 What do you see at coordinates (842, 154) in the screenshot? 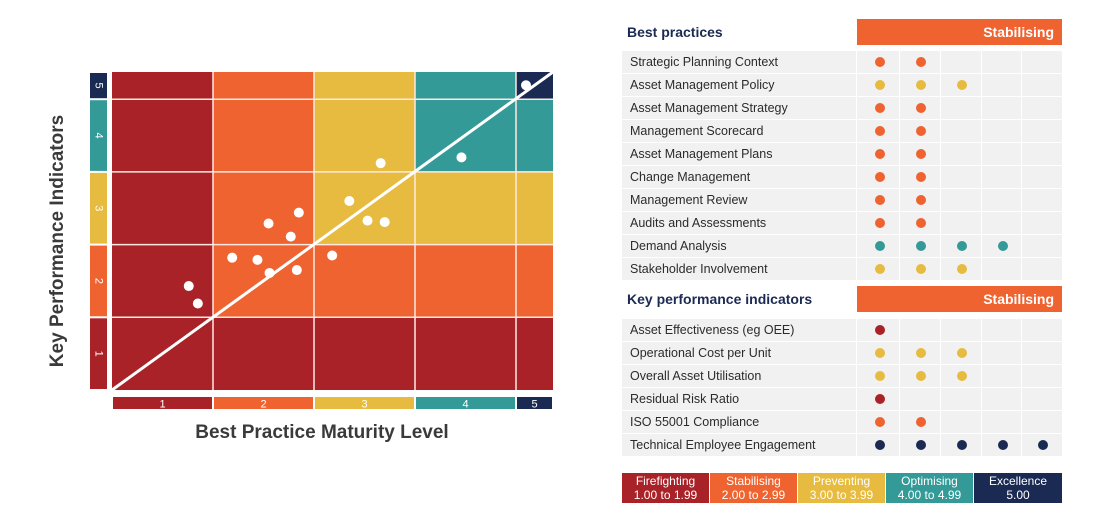
I see `table-row: Asset Management Plans` at bounding box center [842, 154].